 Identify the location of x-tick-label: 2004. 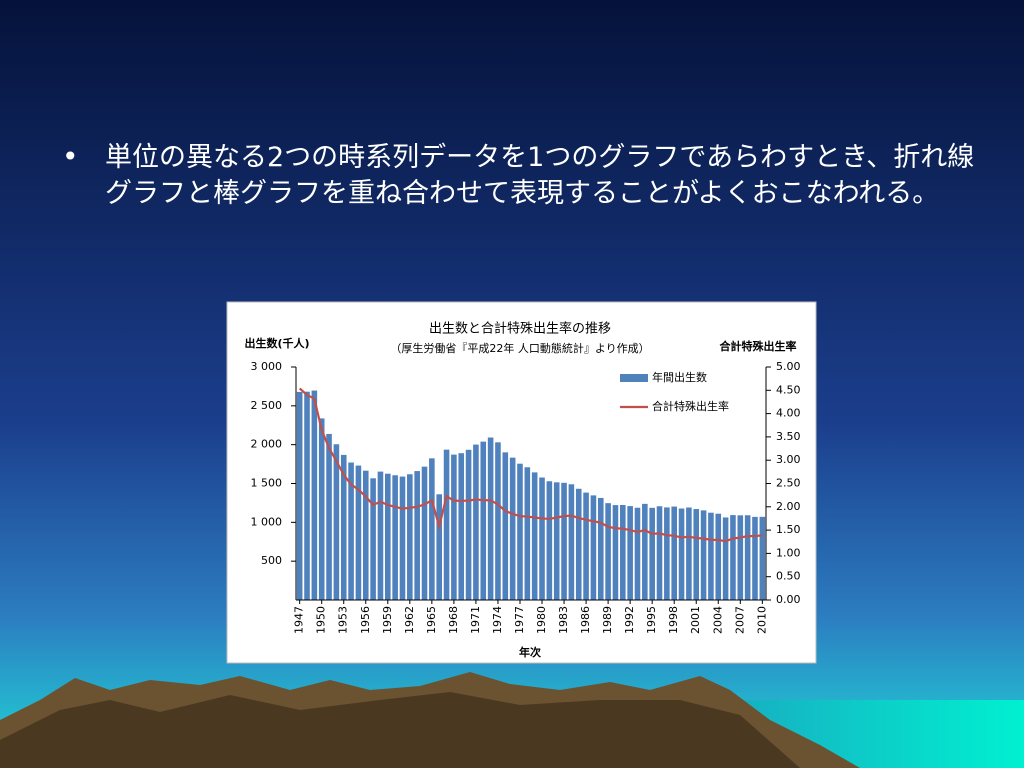
(717, 620).